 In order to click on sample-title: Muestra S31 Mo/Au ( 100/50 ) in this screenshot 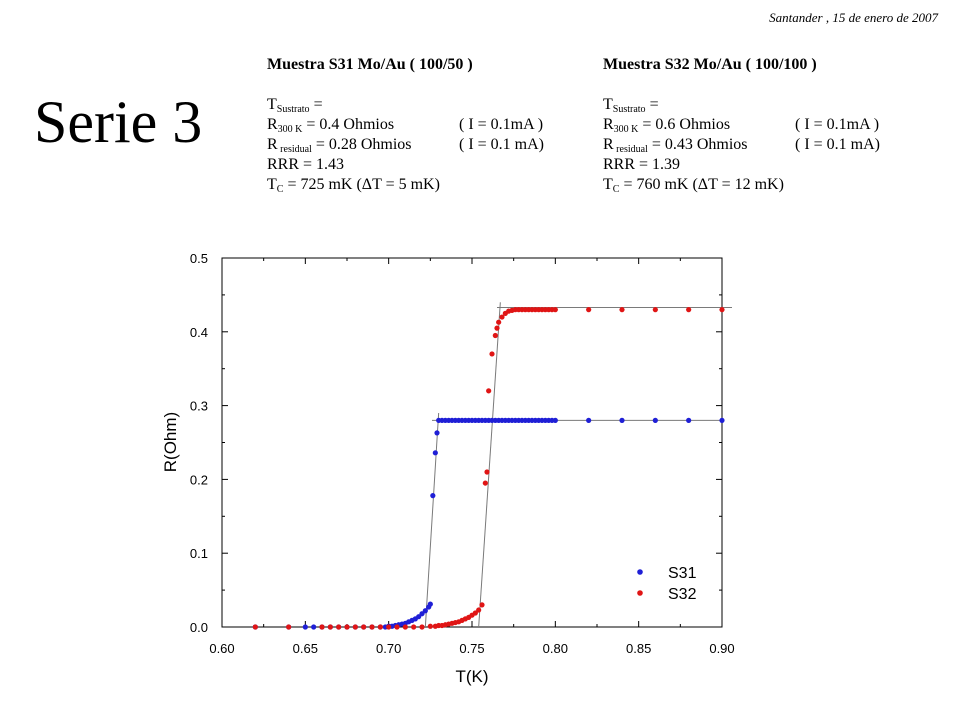, I will do `click(370, 64)`.